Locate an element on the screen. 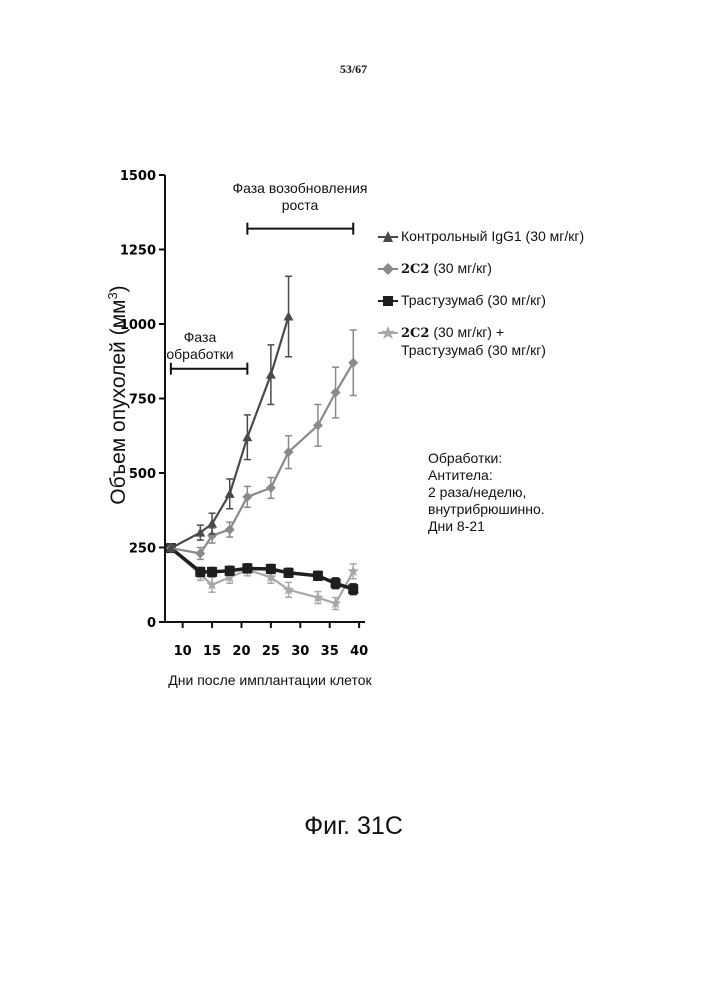 The width and height of the screenshot is (707, 1000). star-marker-icon is located at coordinates (388, 333).